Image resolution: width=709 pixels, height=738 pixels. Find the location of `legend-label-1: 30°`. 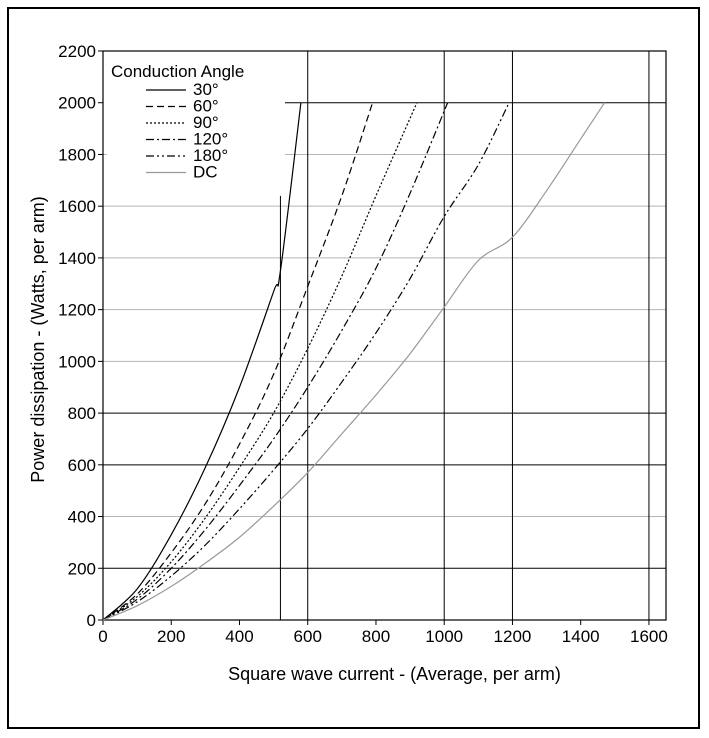

legend-label-1: 30° is located at coordinates (206, 89).